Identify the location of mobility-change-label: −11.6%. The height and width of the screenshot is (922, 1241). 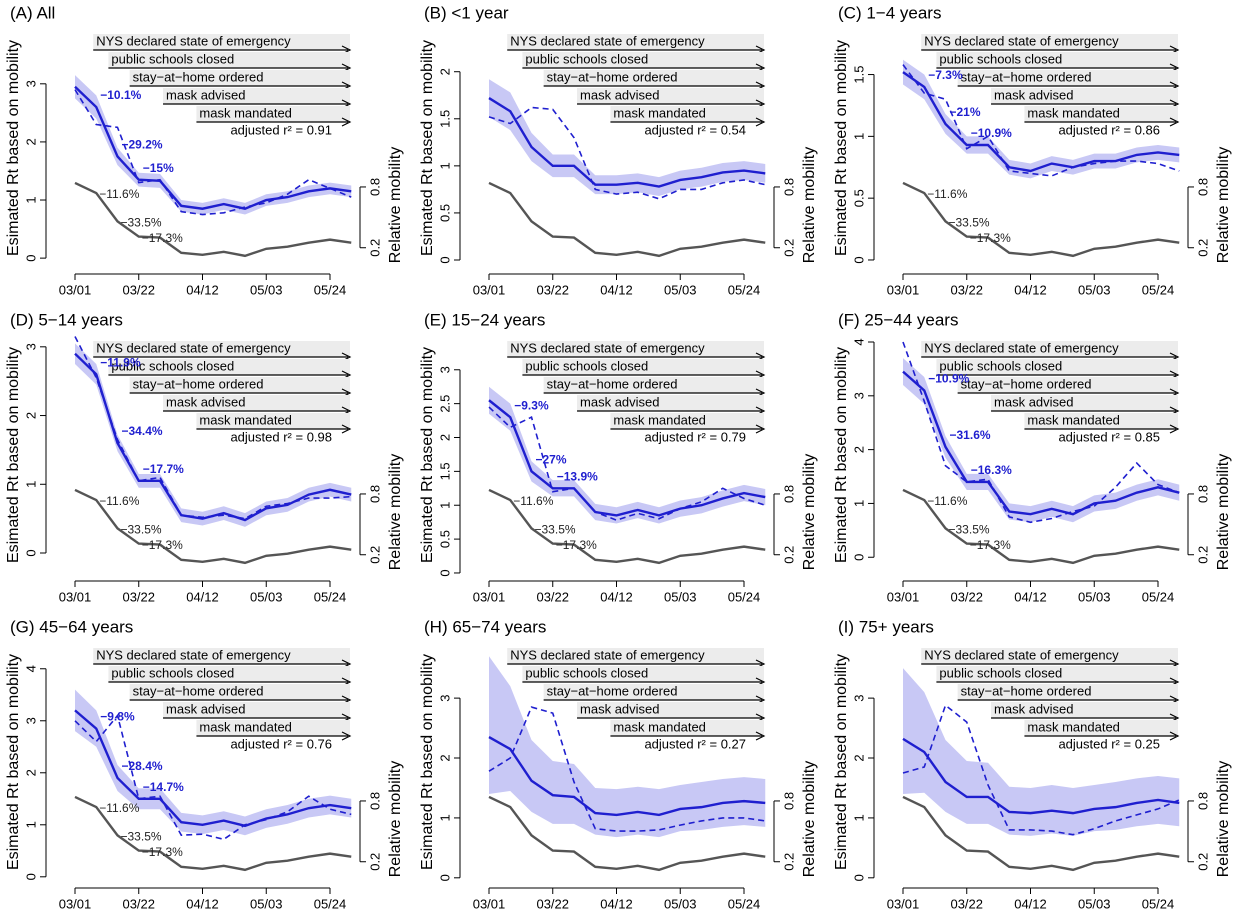
(119, 808).